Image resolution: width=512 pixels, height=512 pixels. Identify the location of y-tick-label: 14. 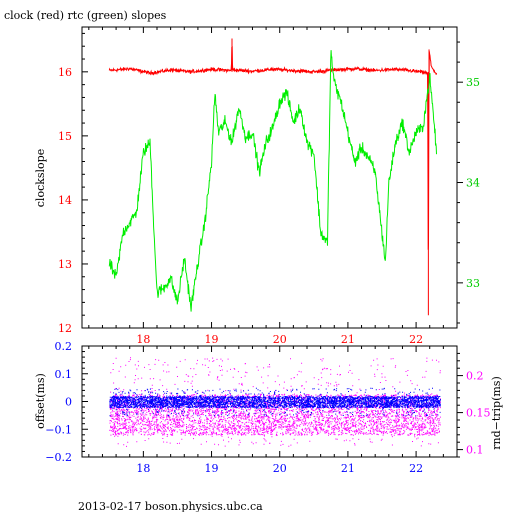
(65, 200).